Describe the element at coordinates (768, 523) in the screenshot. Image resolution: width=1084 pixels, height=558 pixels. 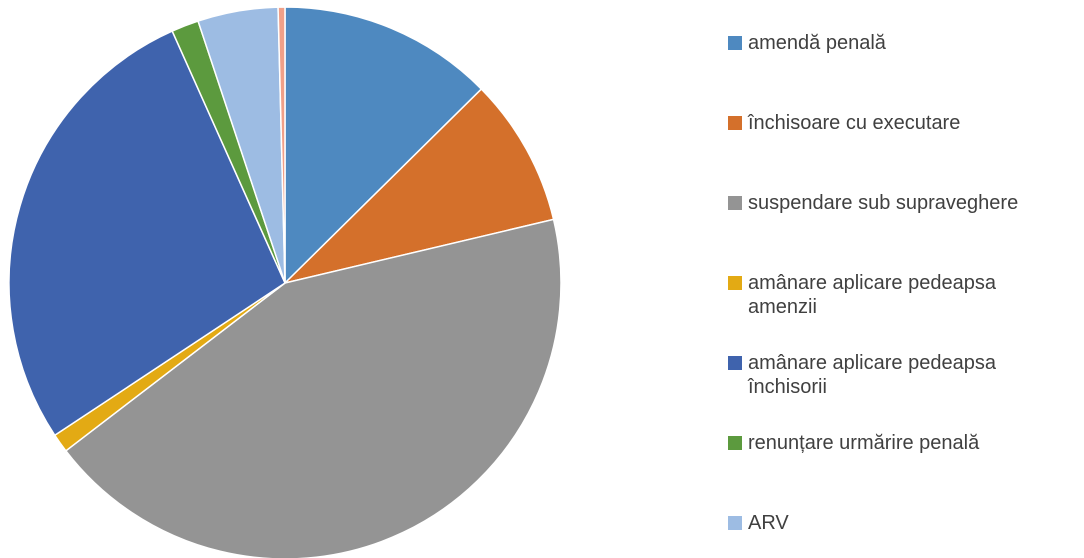
I see `legend-label: ARV` at that location.